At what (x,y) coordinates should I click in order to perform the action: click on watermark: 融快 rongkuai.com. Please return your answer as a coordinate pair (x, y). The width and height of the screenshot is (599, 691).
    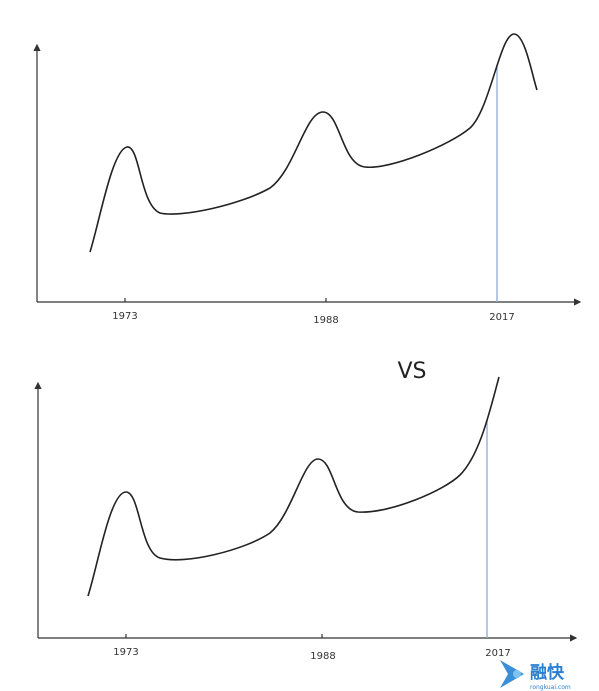
    Looking at the image, I should click on (535, 675).